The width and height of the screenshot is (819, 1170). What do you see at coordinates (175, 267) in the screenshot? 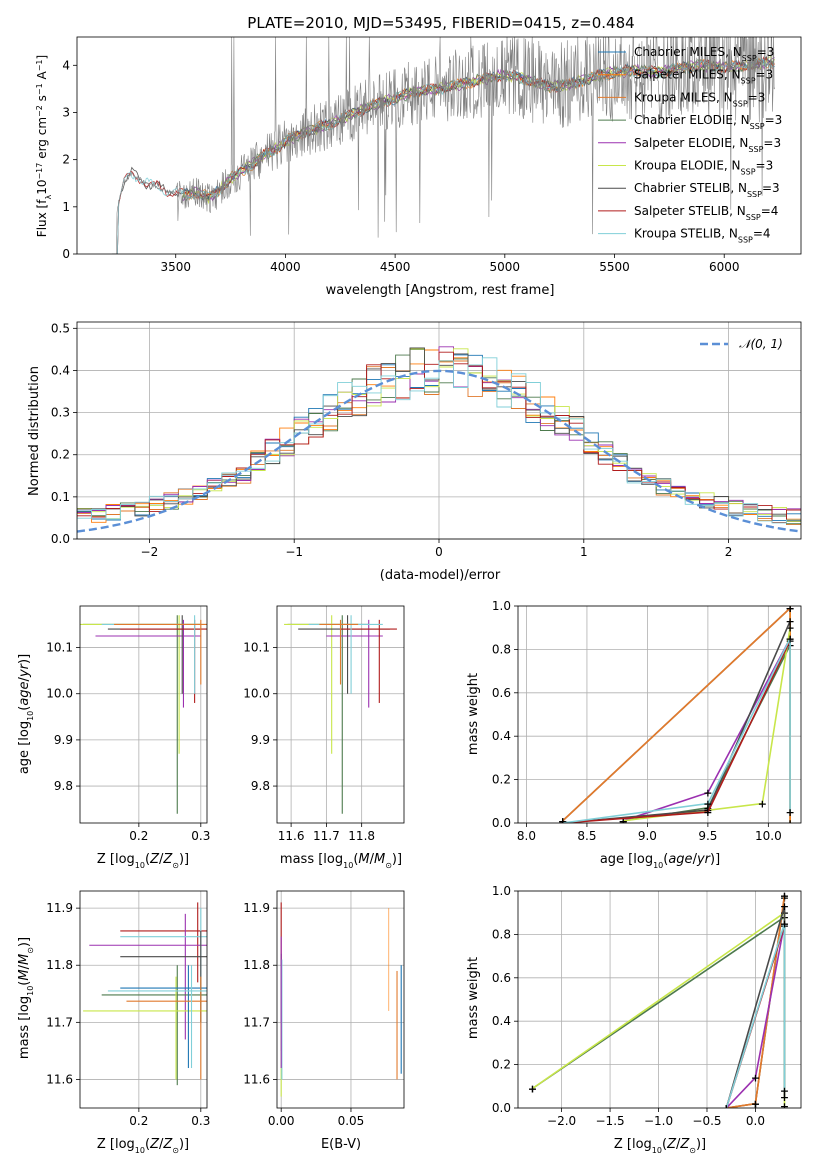
I see `x-tick-label: 3500` at bounding box center [175, 267].